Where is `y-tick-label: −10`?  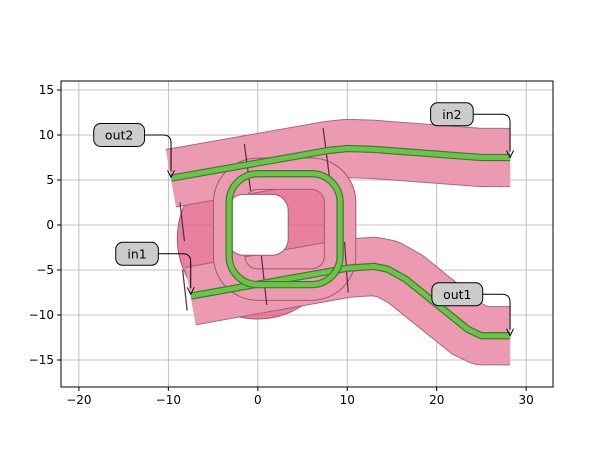
y-tick-label: −10 is located at coordinates (41, 315).